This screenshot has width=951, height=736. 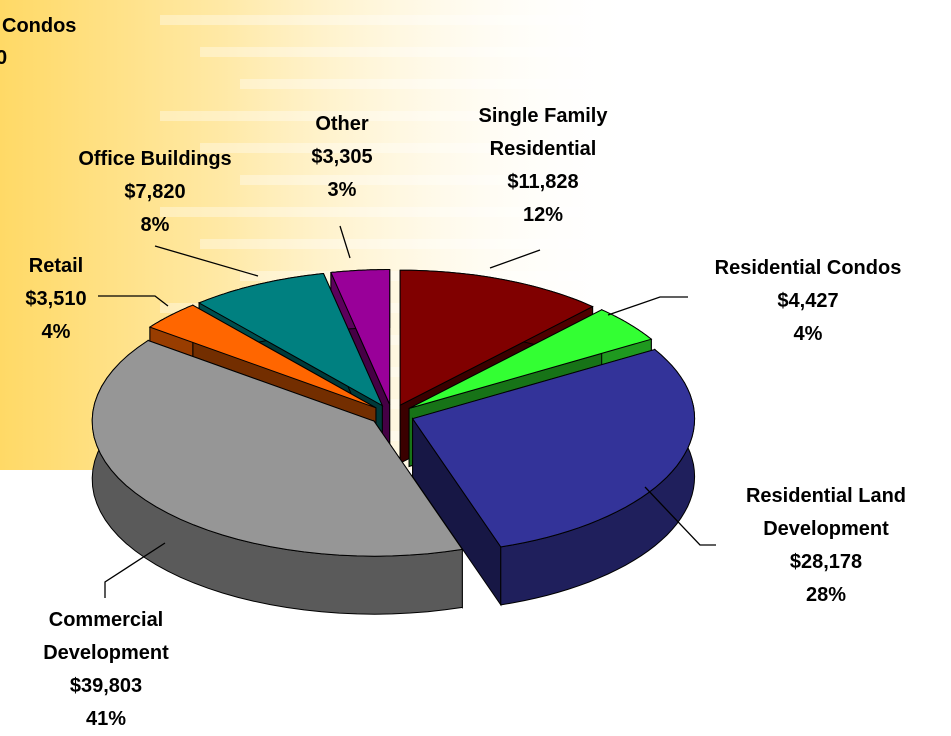 I want to click on annotation: Condos, so click(x=39, y=26).